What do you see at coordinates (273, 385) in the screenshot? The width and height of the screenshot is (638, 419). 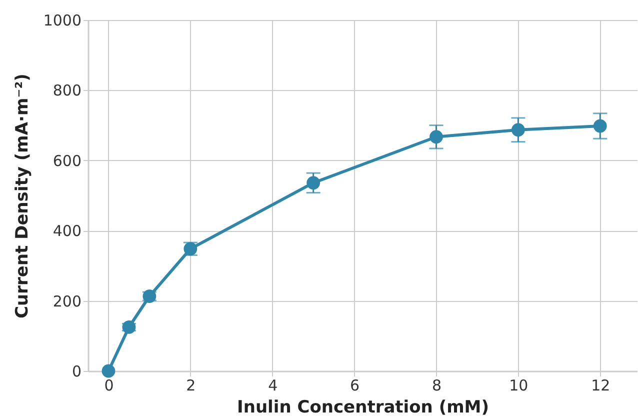 I see `x-tick-label: 4` at bounding box center [273, 385].